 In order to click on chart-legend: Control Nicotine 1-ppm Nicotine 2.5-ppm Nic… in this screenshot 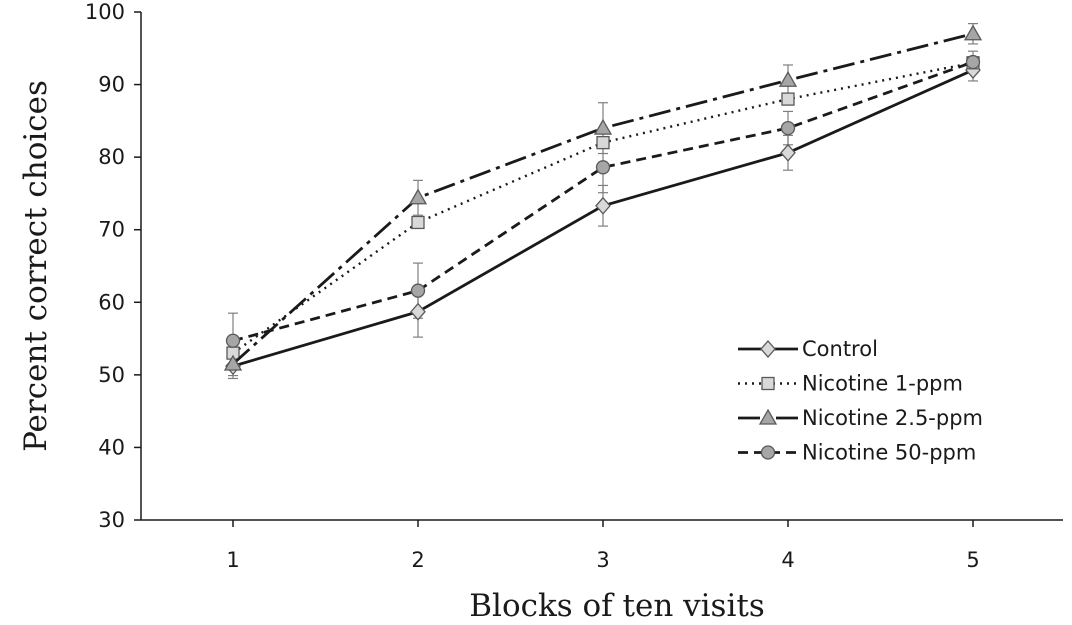, I will do `click(860, 401)`.